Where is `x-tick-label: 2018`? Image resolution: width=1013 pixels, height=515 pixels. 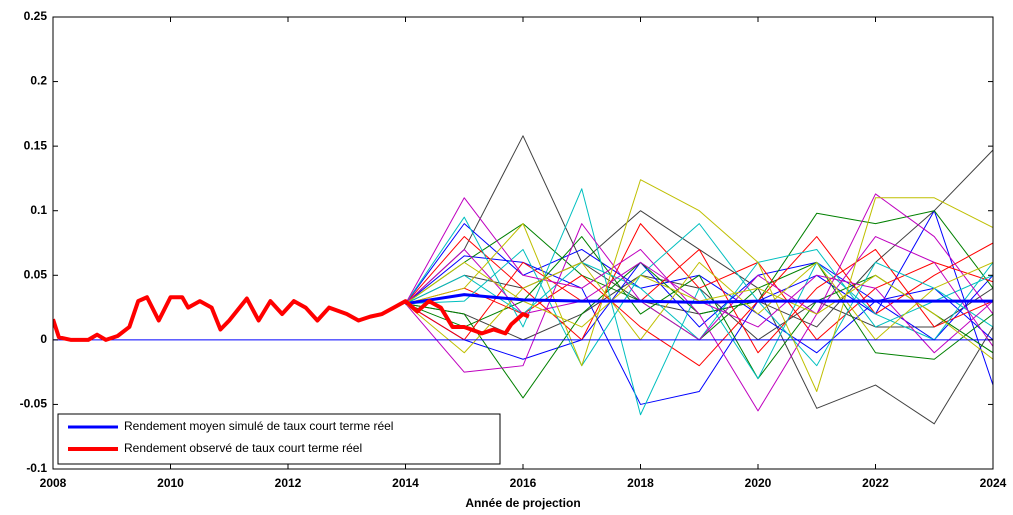 x-tick-label: 2018 is located at coordinates (640, 483).